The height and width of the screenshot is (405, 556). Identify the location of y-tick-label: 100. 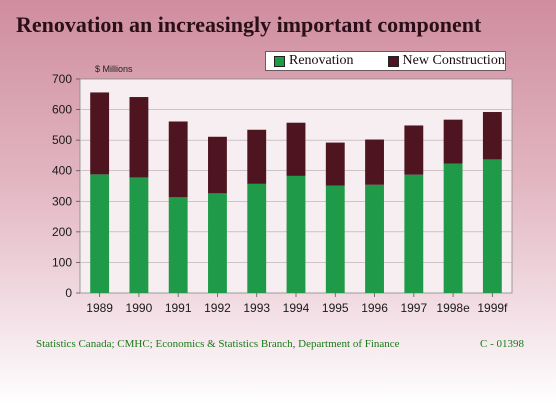
(62, 262).